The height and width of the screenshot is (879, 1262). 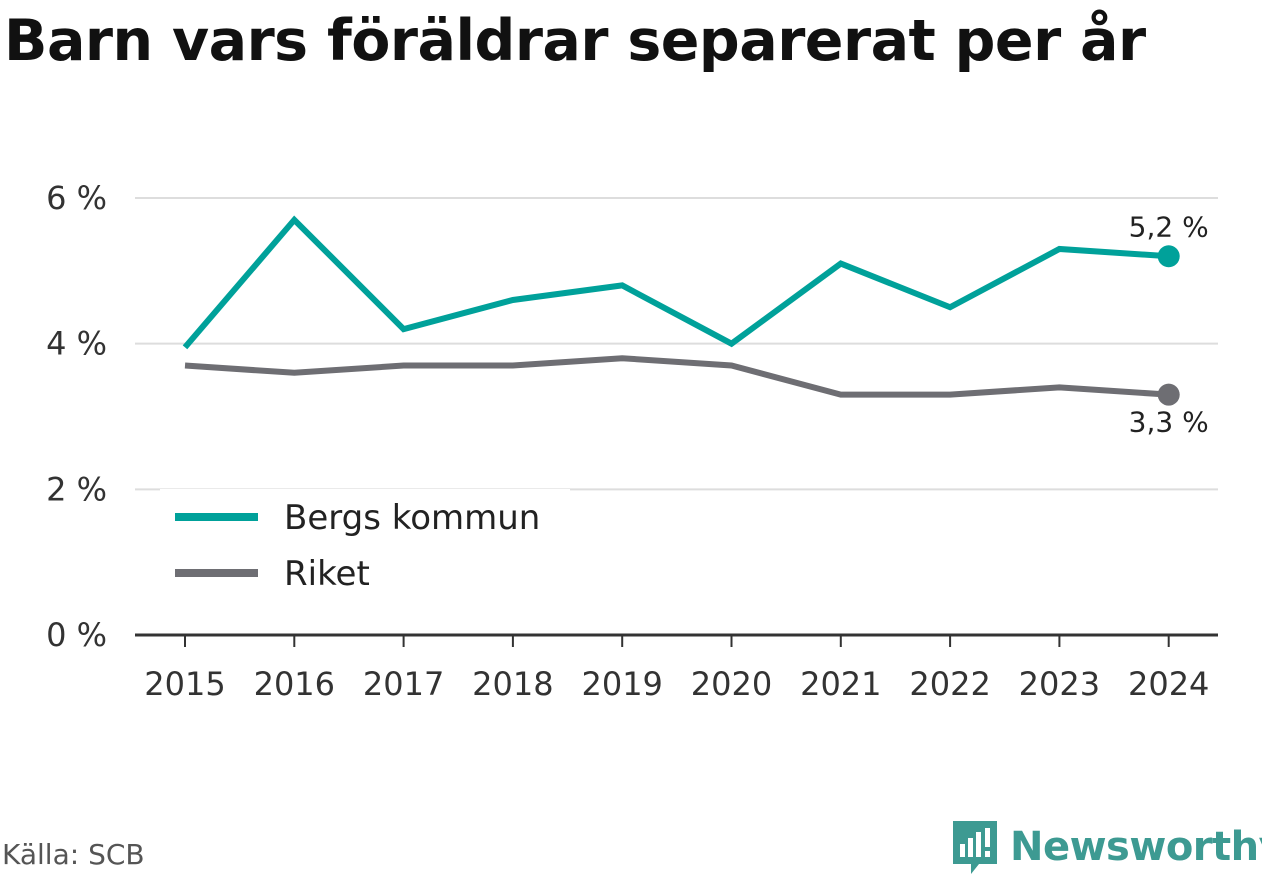 What do you see at coordinates (403, 684) in the screenshot?
I see `x-tick-label: 2017` at bounding box center [403, 684].